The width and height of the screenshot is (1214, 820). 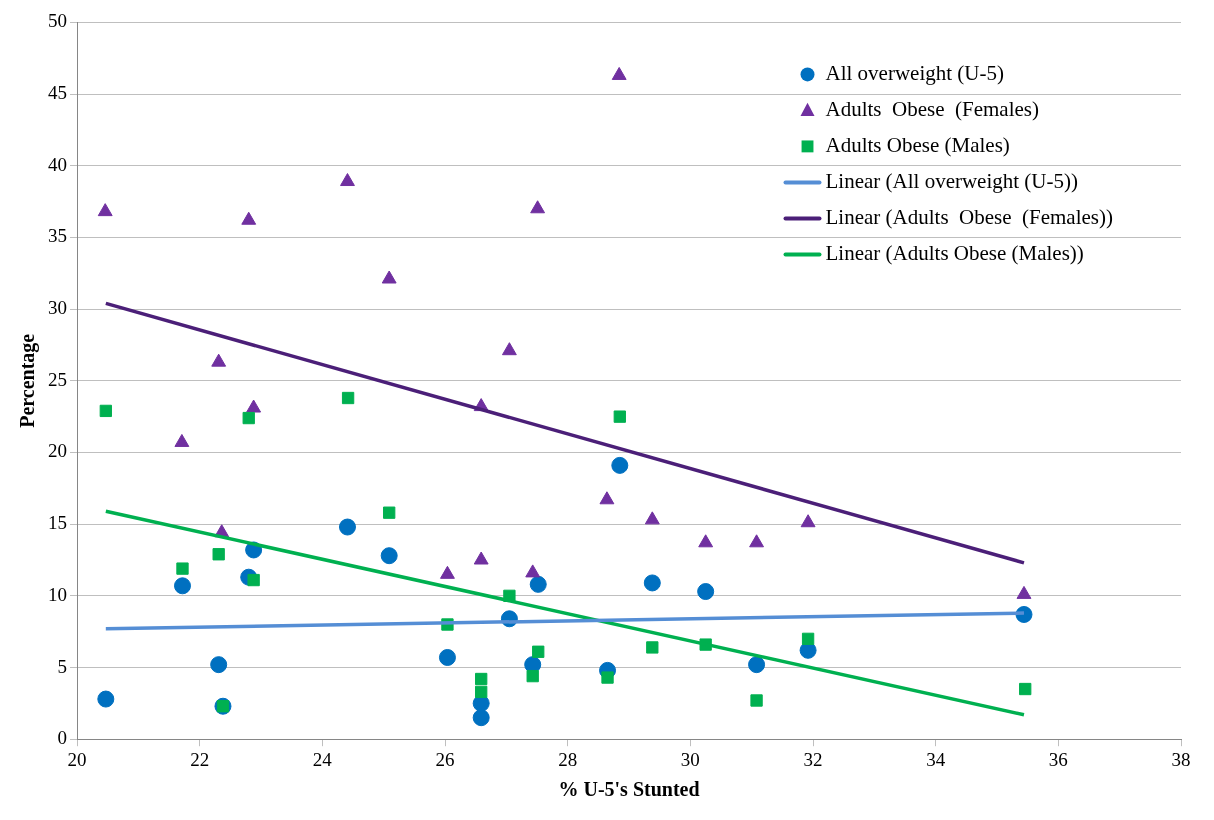 I want to click on x-tick-label: 26, so click(x=445, y=759).